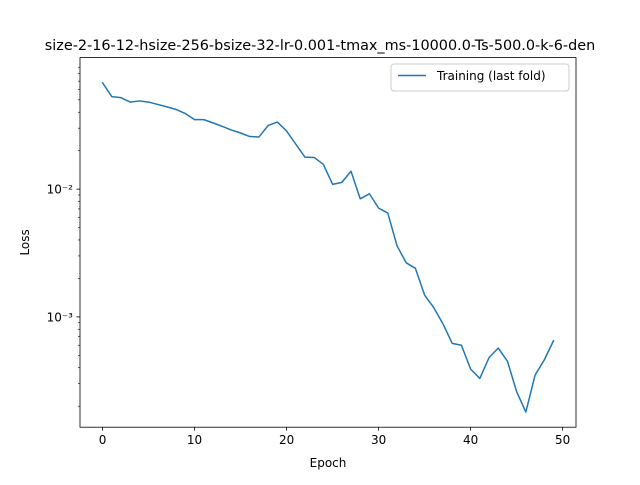 This screenshot has height=485, width=640. Describe the element at coordinates (378, 440) in the screenshot. I see `x-tick-label: 30` at that location.